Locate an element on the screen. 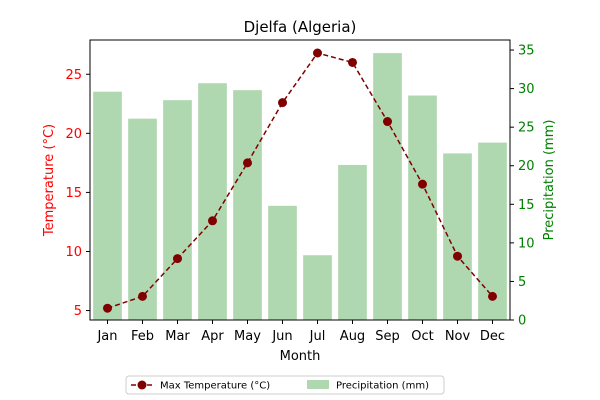 This screenshot has width=600, height=400. right-tick-label: 30 is located at coordinates (526, 89).